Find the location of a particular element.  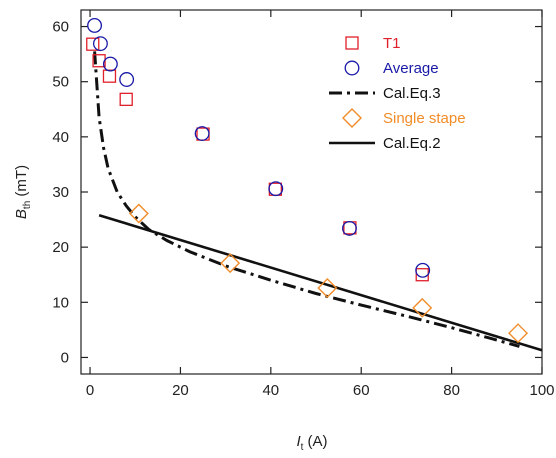

x-axis-label: It (A) is located at coordinates (311, 443).